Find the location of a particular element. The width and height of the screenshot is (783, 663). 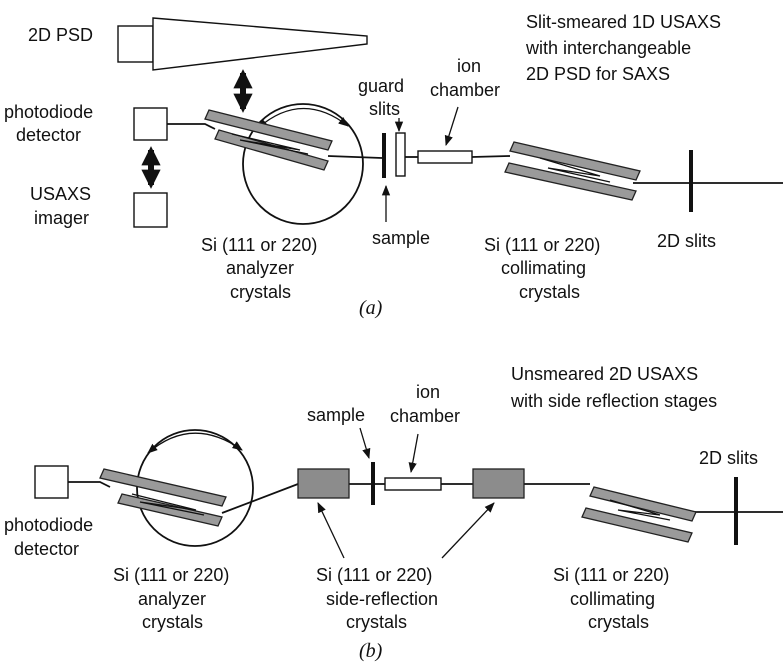

collimating-b-label-line-2: collimating is located at coordinates (612, 599).